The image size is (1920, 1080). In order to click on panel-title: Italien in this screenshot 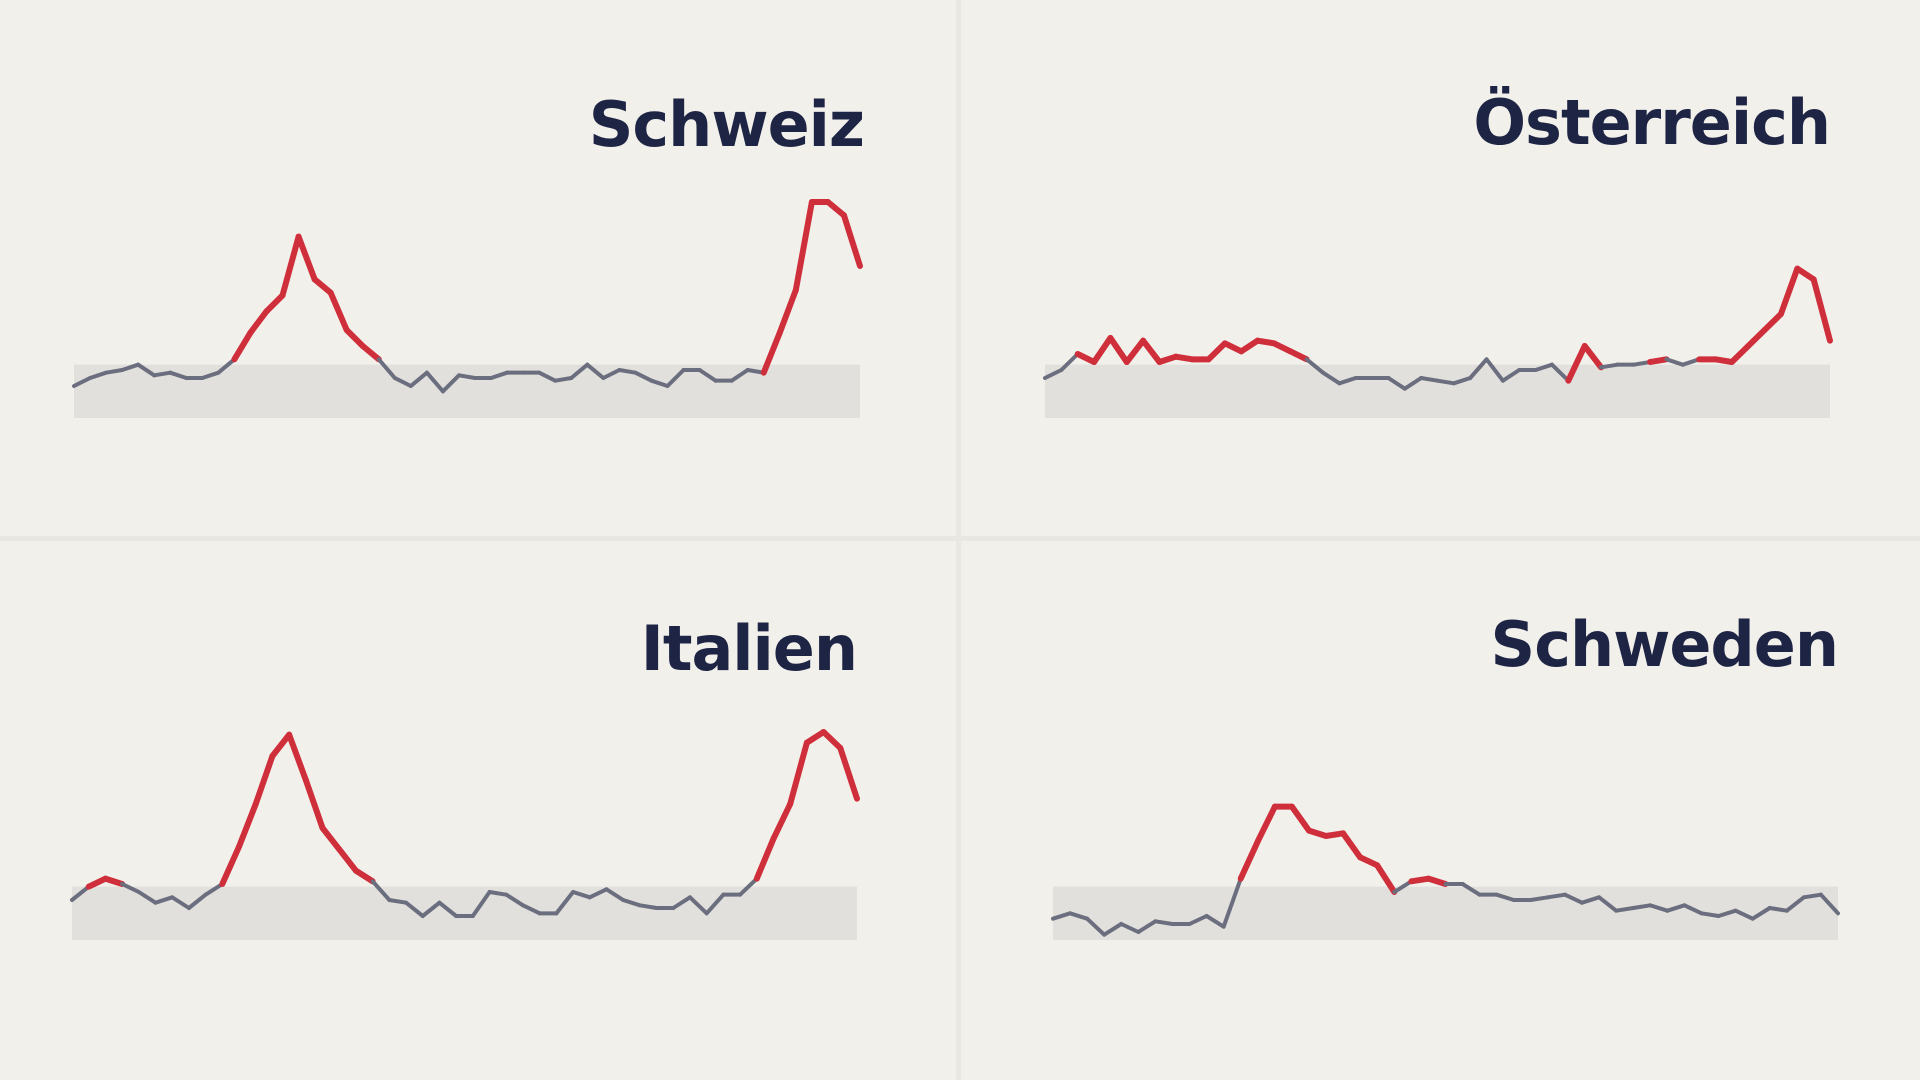, I will do `click(749, 648)`.